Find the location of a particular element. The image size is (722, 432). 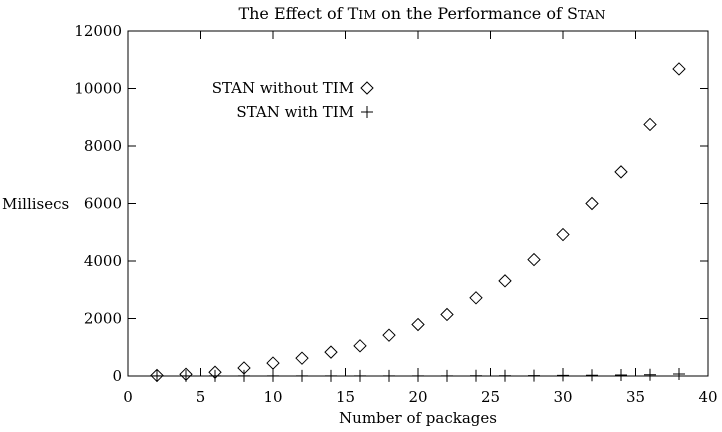

x-tick-label: 35 is located at coordinates (635, 397).